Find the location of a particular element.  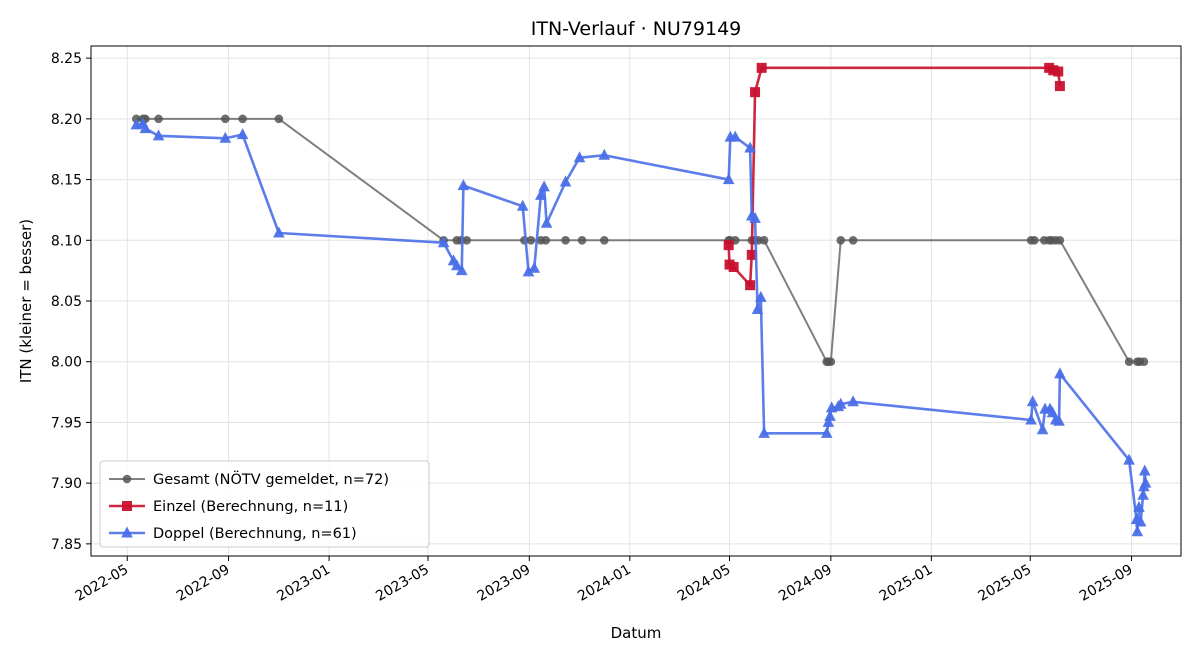

y-tick-label: 8.25 is located at coordinates (66, 59).